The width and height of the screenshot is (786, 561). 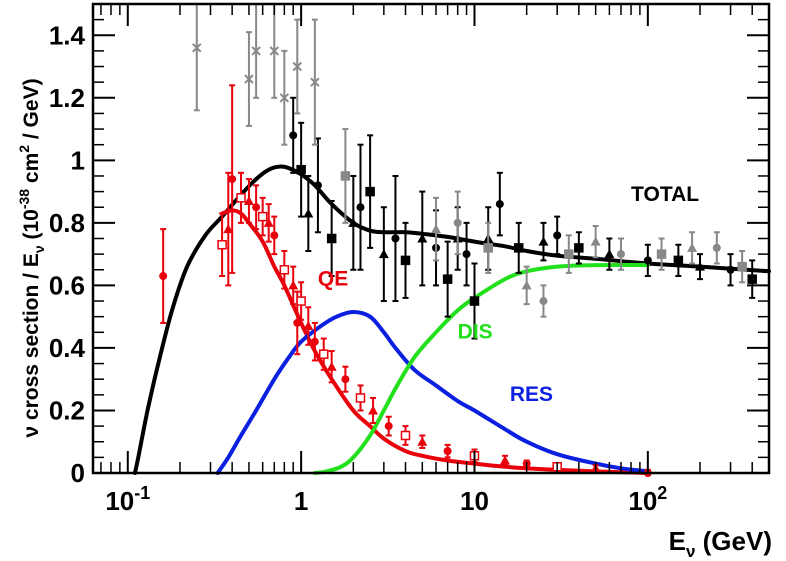 What do you see at coordinates (333, 278) in the screenshot?
I see `label-qe: QE` at bounding box center [333, 278].